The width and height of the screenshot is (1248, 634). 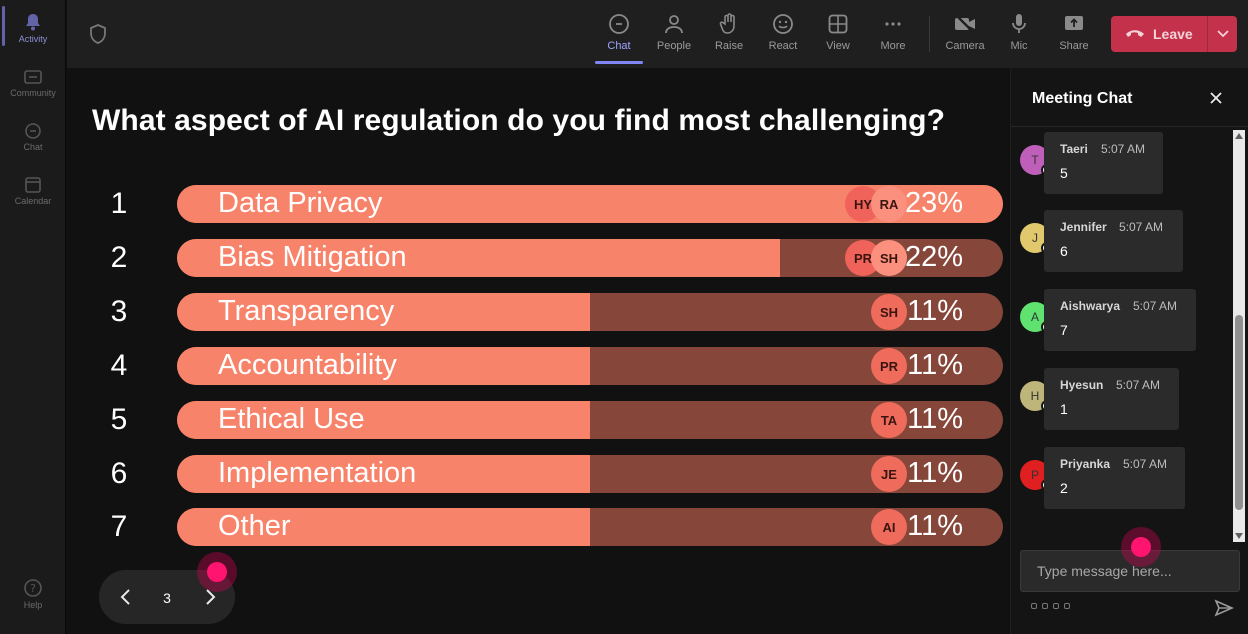 I want to click on chevron-left-icon, so click(x=126, y=597).